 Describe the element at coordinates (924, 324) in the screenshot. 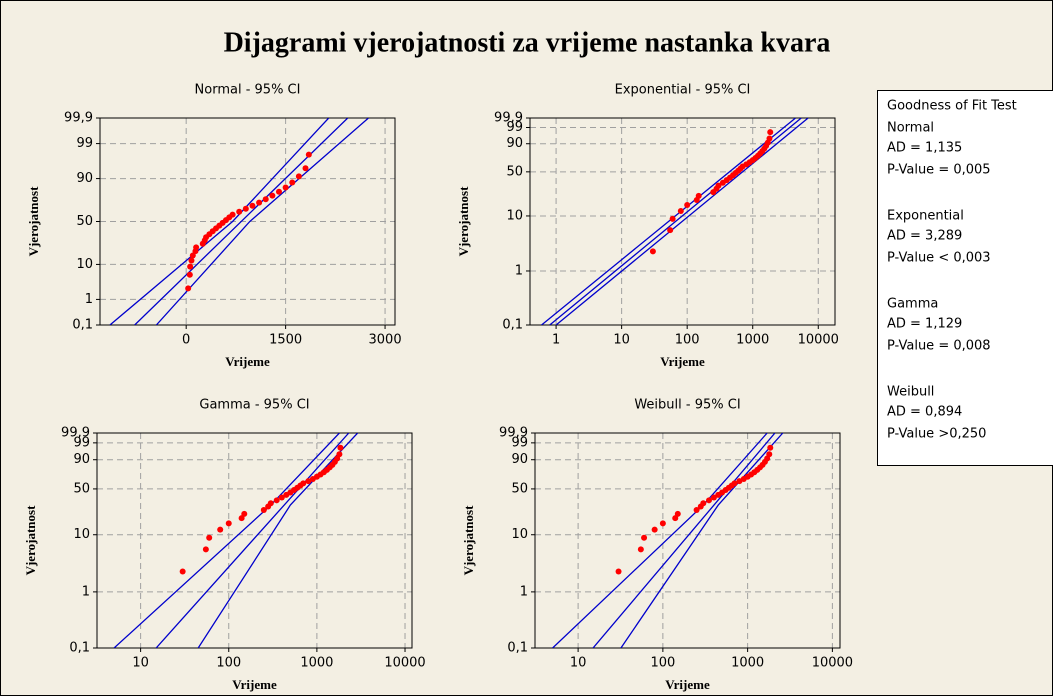

I see `fit-ad: AD = 1,129` at that location.